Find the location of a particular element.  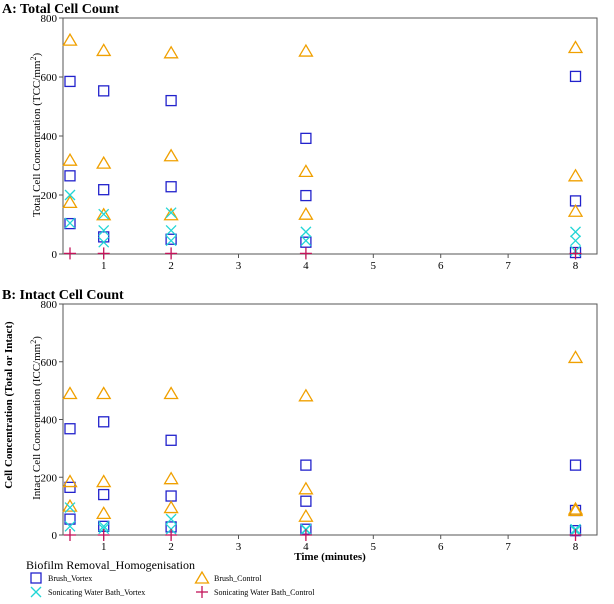

legend-marker-brush-vortex is located at coordinates (36, 578).